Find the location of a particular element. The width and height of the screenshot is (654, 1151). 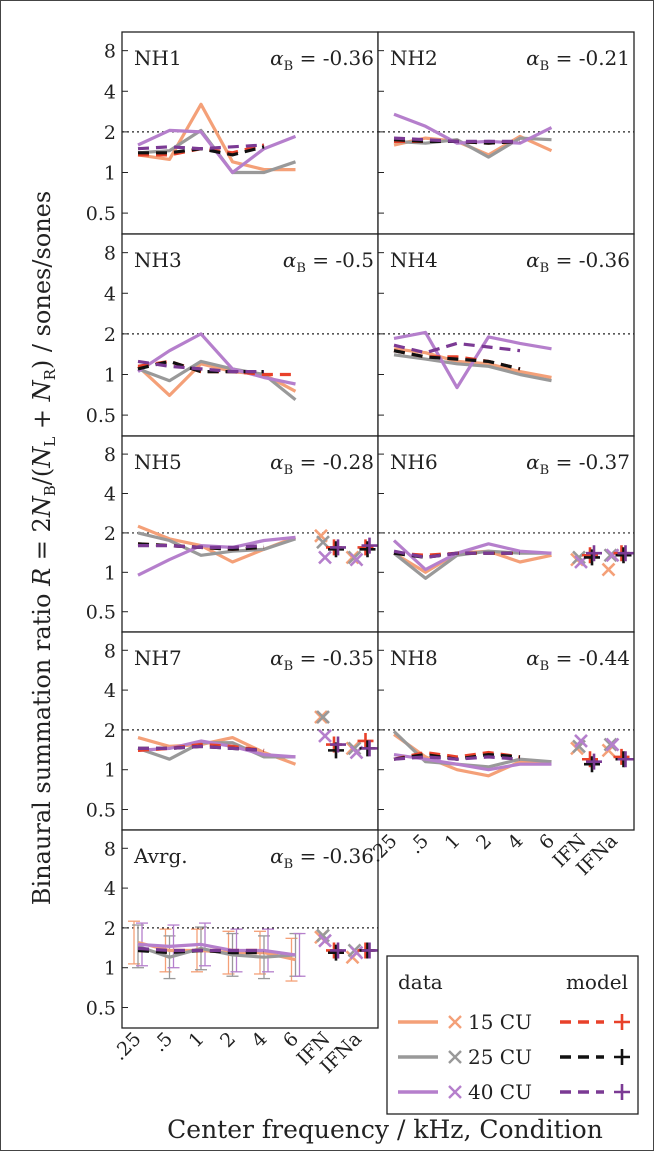

panel-title: NH4 is located at coordinates (414, 260).